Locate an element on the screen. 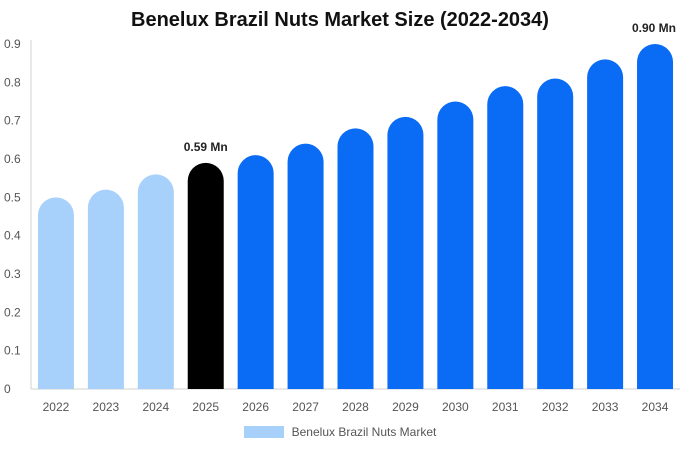  y-tick-label: 0.4 is located at coordinates (12, 236).